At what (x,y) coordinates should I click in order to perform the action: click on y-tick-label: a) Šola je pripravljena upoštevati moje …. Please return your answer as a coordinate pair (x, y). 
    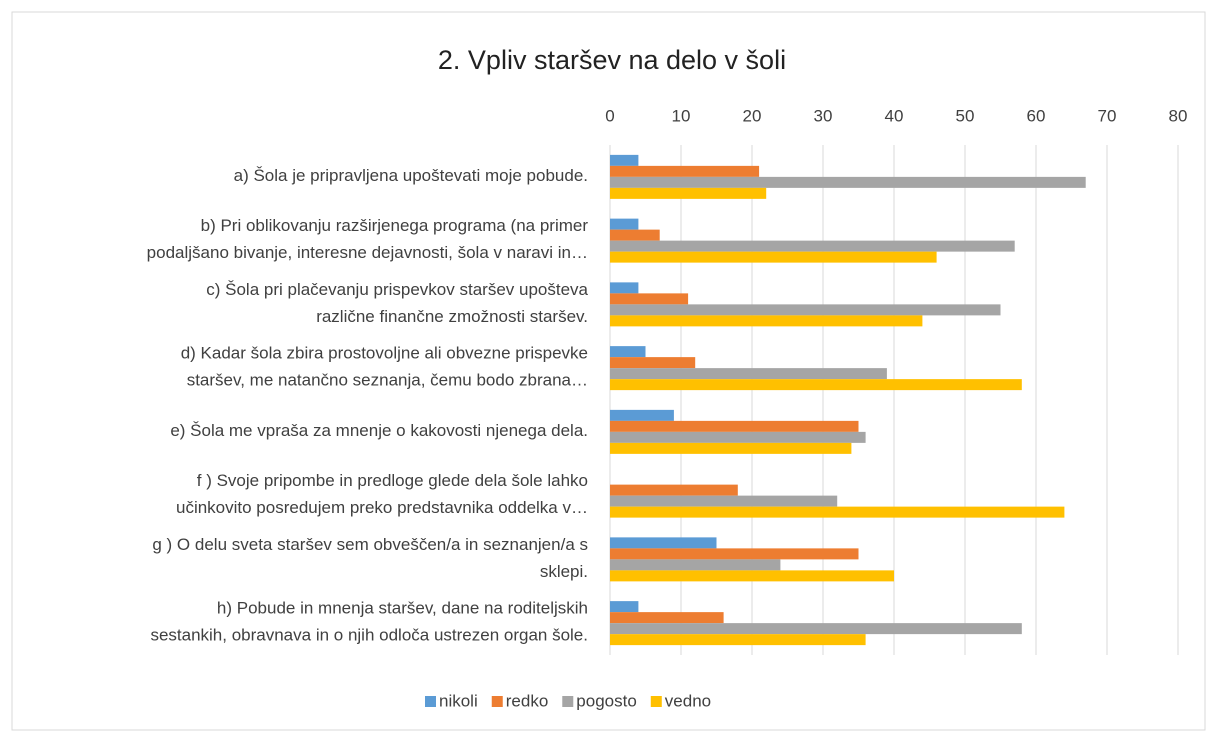
    Looking at the image, I should click on (411, 175).